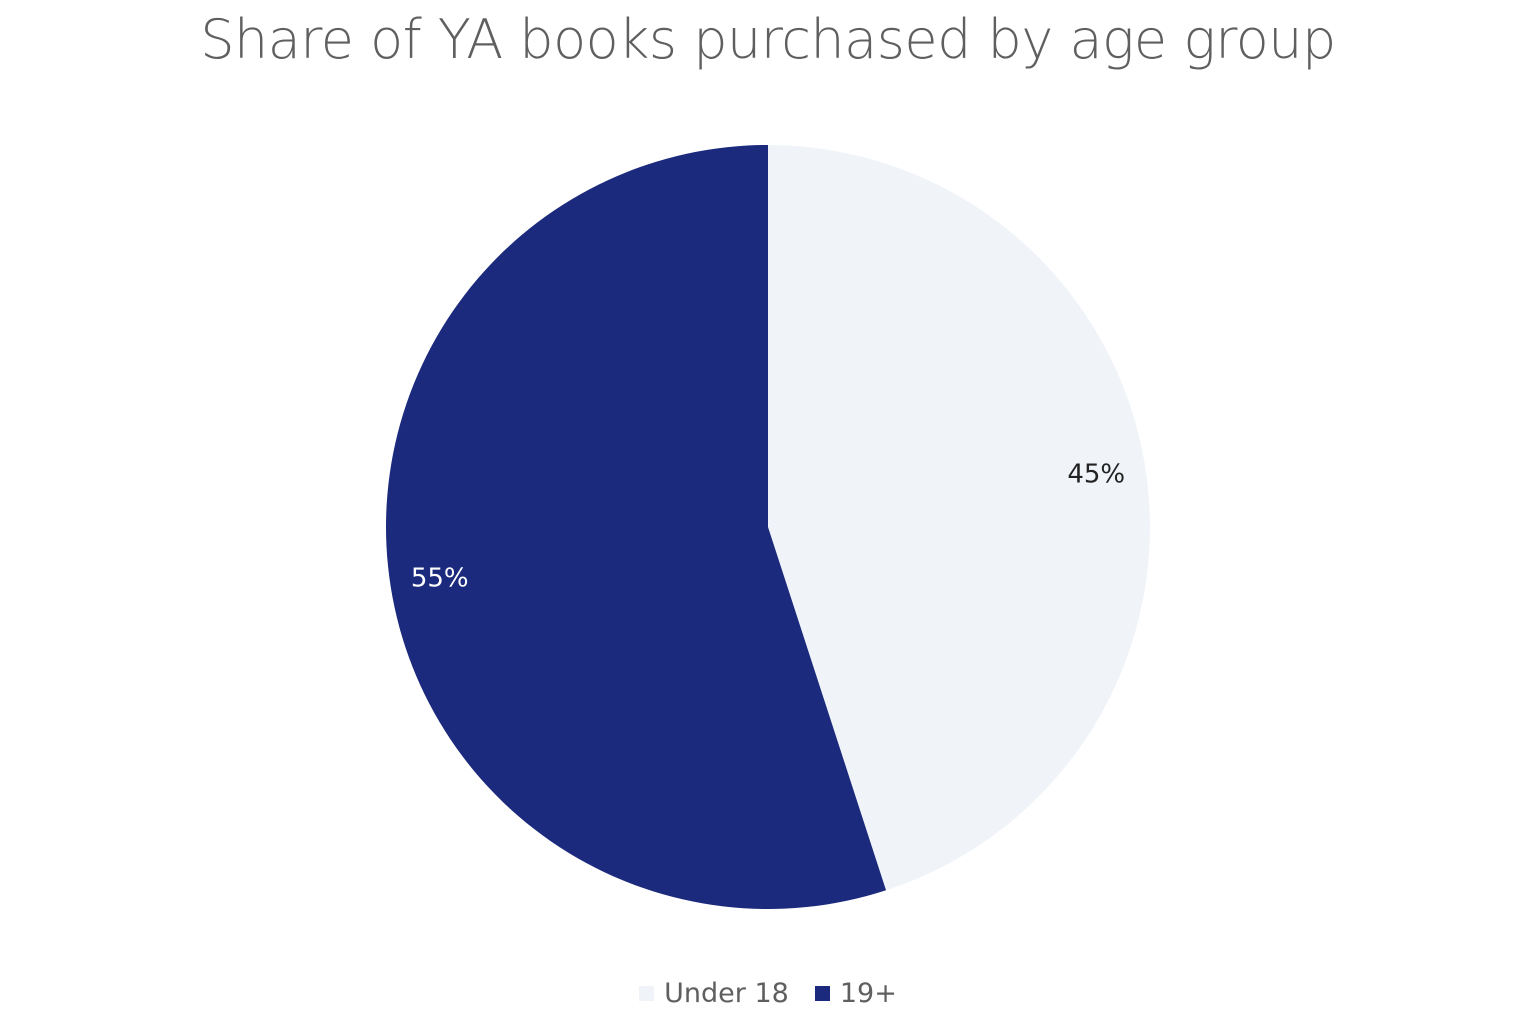 This screenshot has width=1536, height=1024. I want to click on legend-item-under-18: Under 18, so click(714, 993).